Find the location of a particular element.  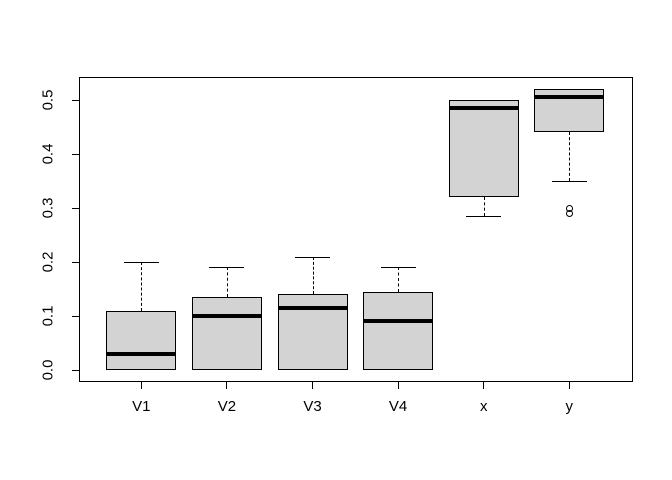

x-axis-tick-label: y is located at coordinates (569, 406).